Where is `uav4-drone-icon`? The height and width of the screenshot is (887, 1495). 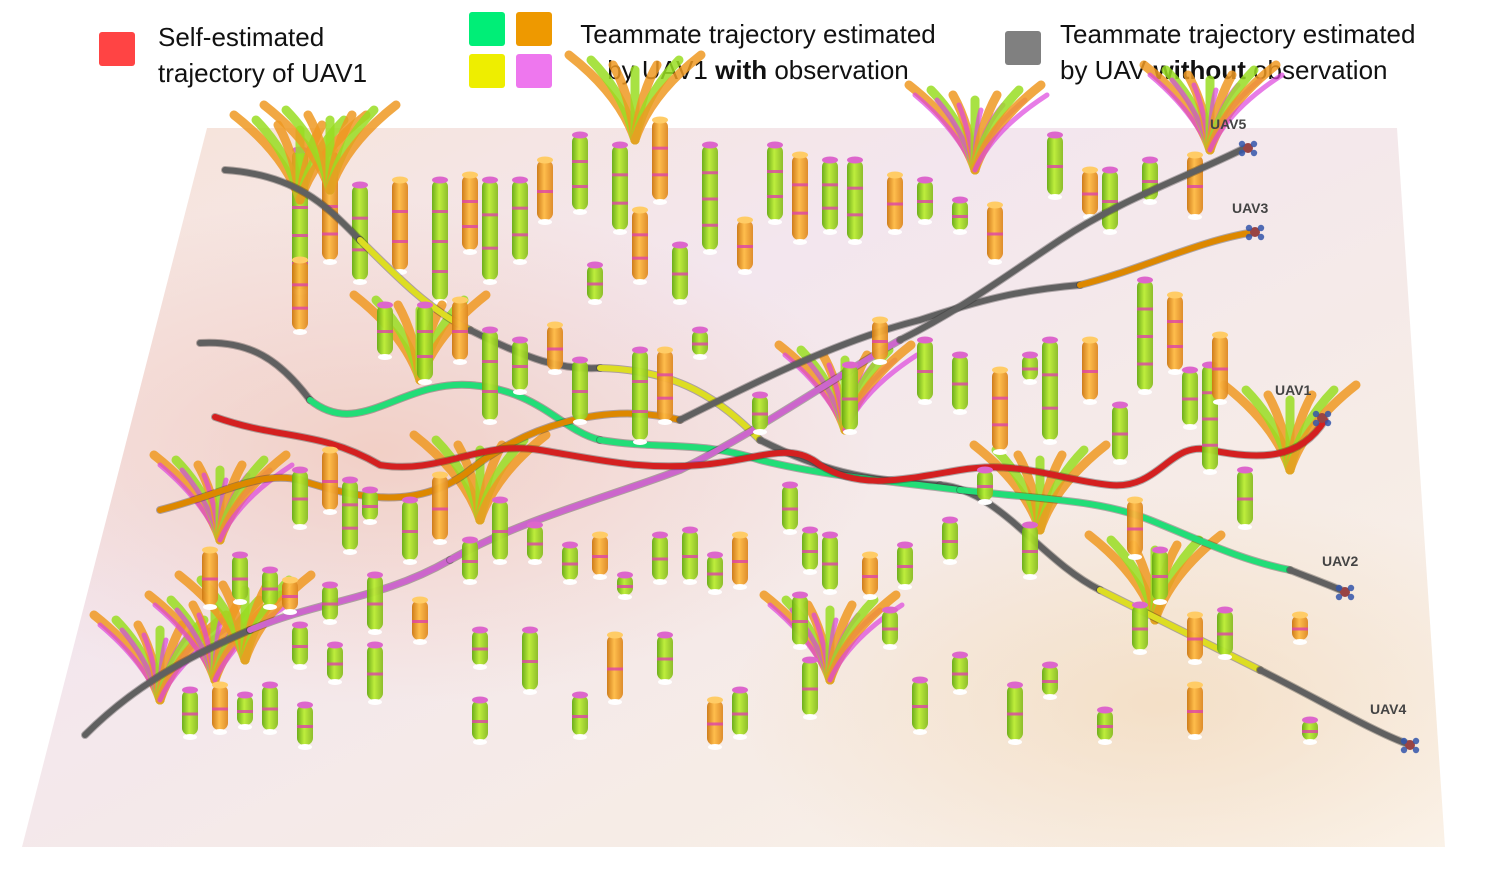 uav4-drone-icon is located at coordinates (1410, 745).